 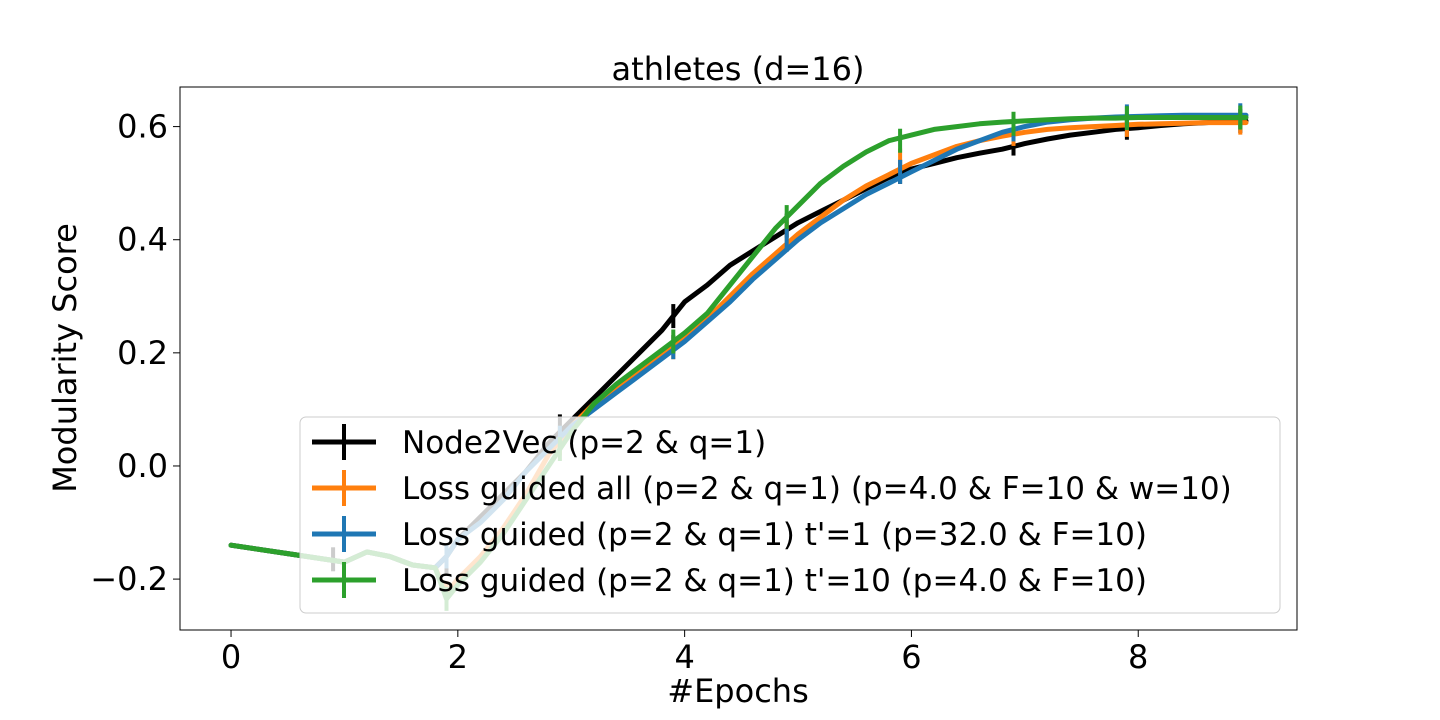 I want to click on x-tick-label: 8, so click(x=1138, y=657).